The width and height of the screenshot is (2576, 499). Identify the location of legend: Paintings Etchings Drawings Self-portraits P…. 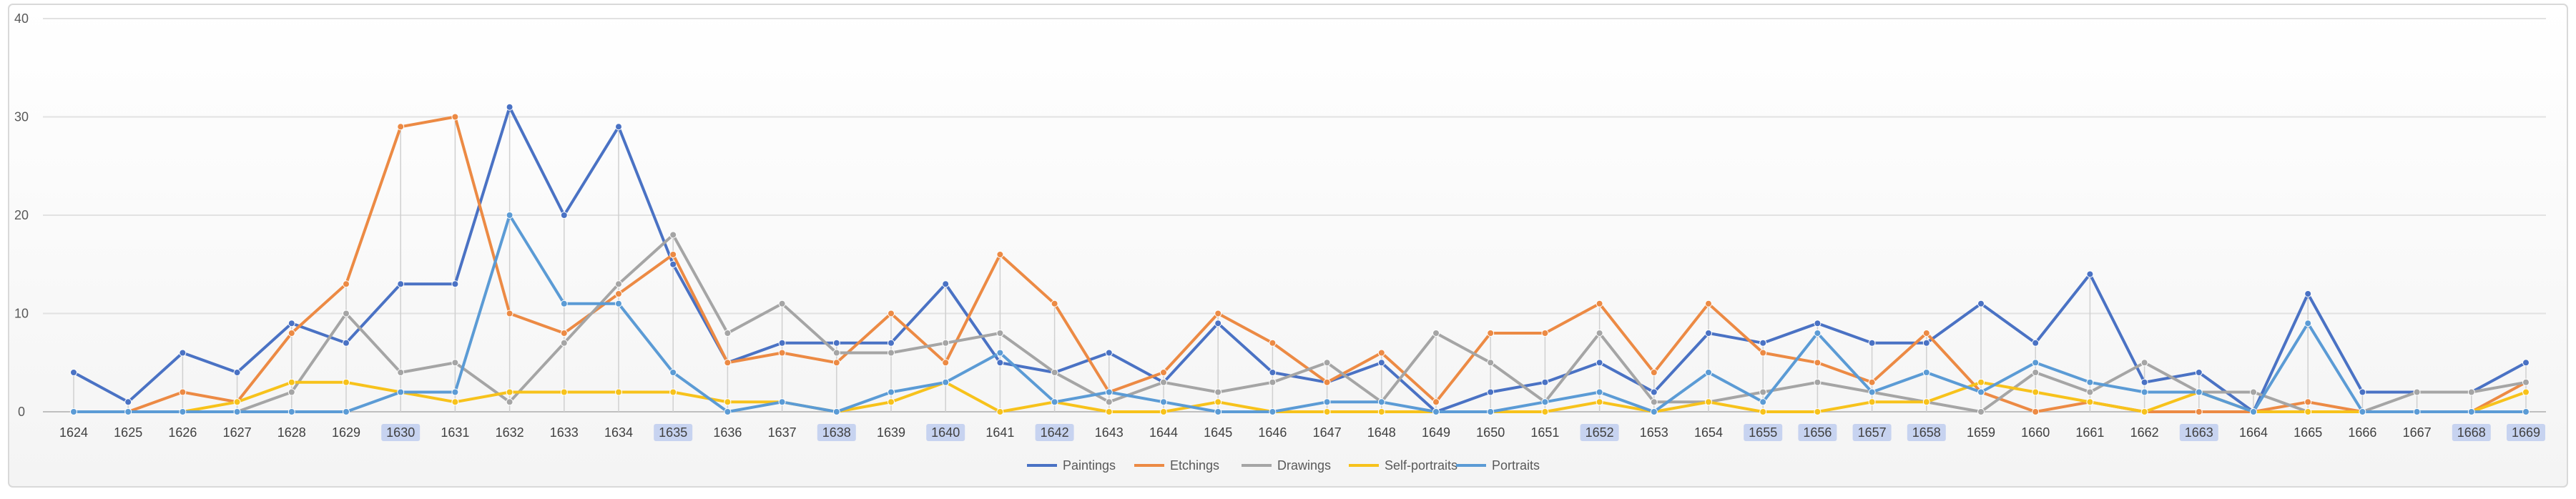
(1284, 465).